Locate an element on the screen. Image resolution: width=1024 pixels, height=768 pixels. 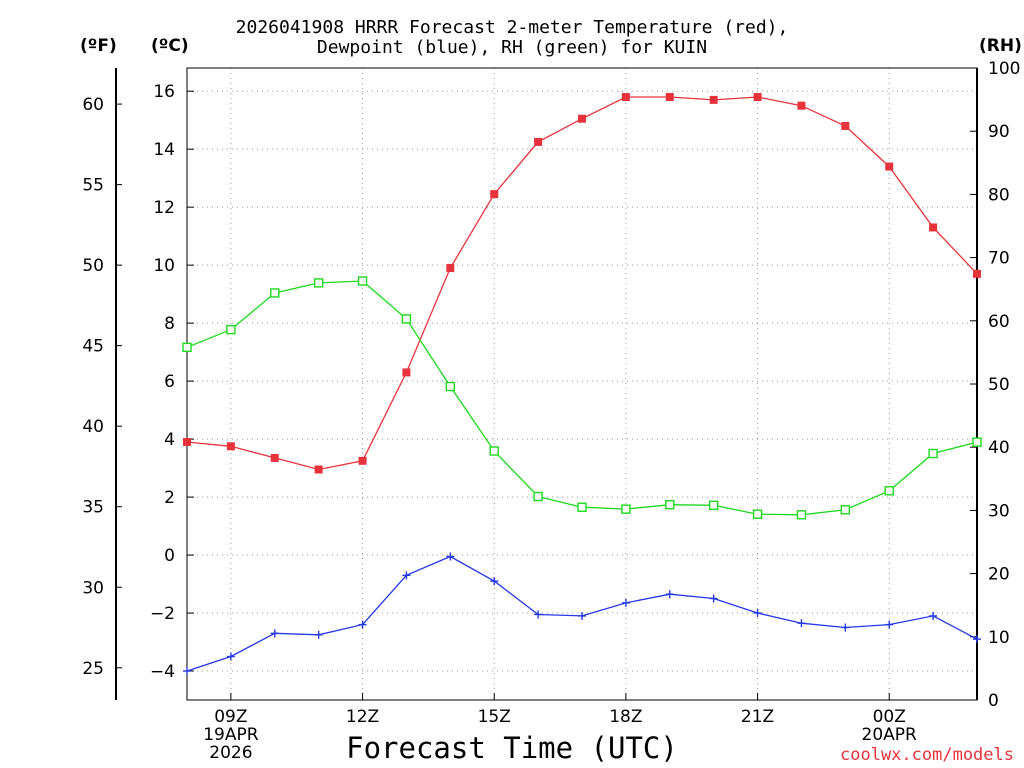
x-tick-label: 19APR is located at coordinates (231, 735).